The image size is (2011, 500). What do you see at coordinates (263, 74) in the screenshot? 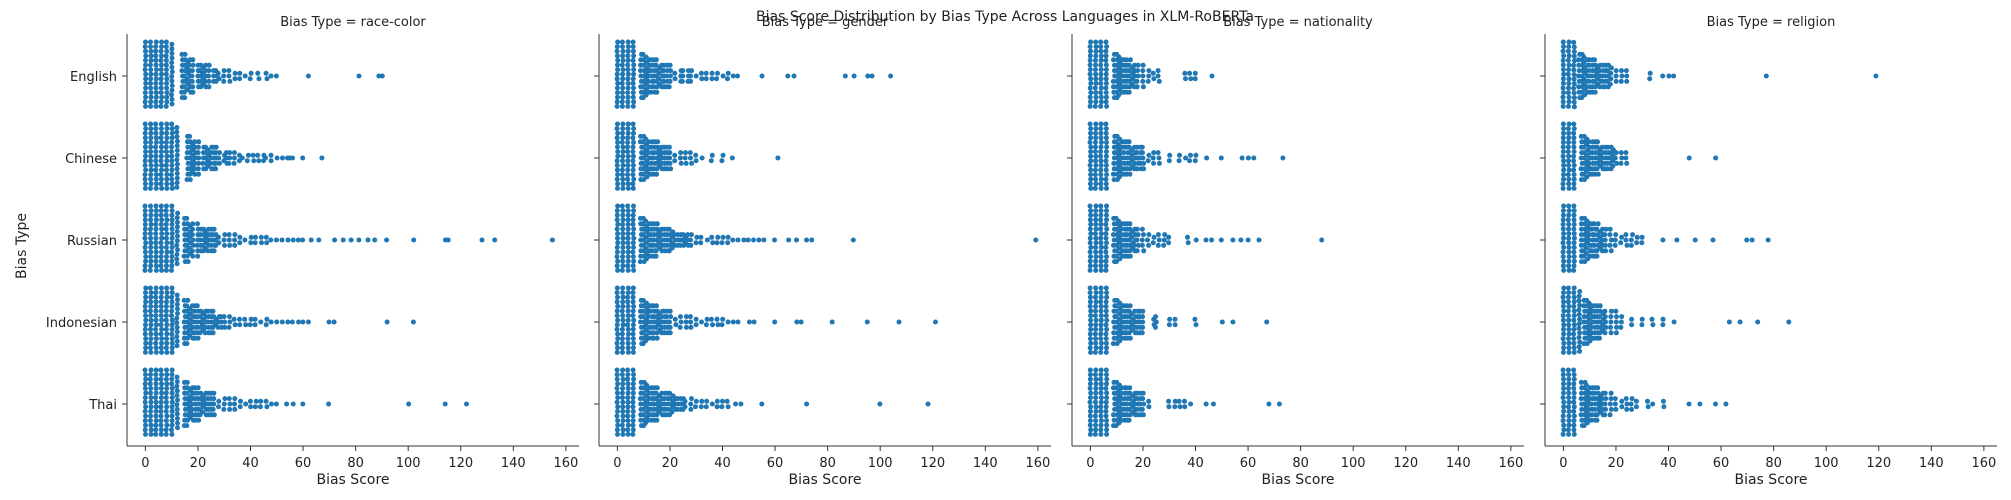
I see `swarm-race-color-english` at bounding box center [263, 74].